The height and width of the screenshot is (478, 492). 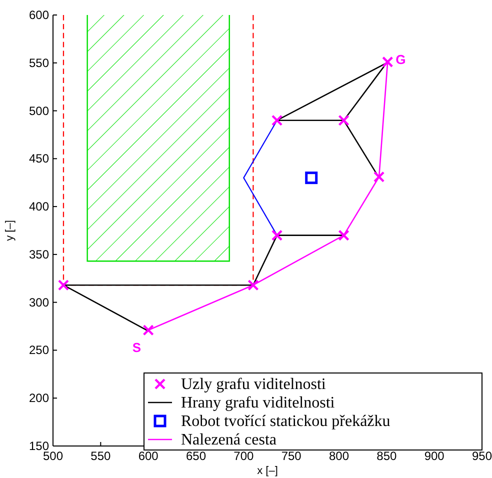 What do you see at coordinates (39, 398) in the screenshot?
I see `y-tick-label: 200` at bounding box center [39, 398].